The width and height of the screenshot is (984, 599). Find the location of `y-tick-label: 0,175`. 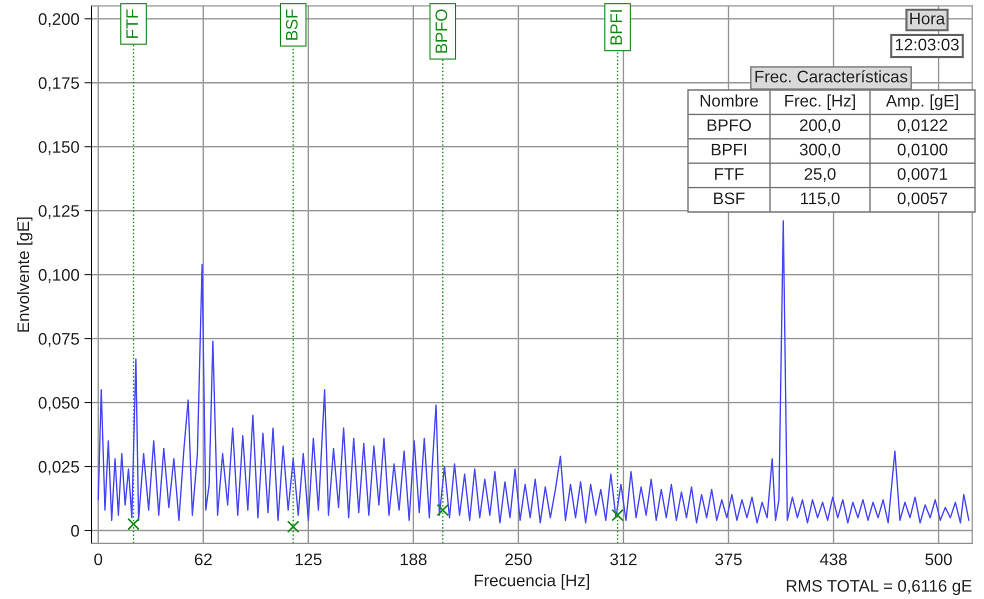

y-tick-label: 0,175 is located at coordinates (59, 84).